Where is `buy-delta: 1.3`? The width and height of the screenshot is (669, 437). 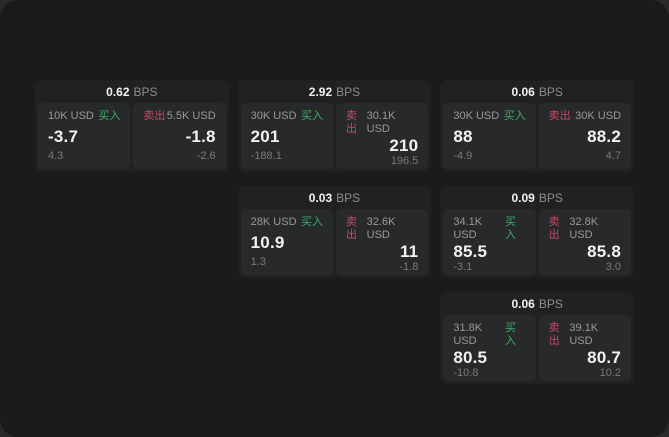
buy-delta: 1.3 is located at coordinates (258, 262).